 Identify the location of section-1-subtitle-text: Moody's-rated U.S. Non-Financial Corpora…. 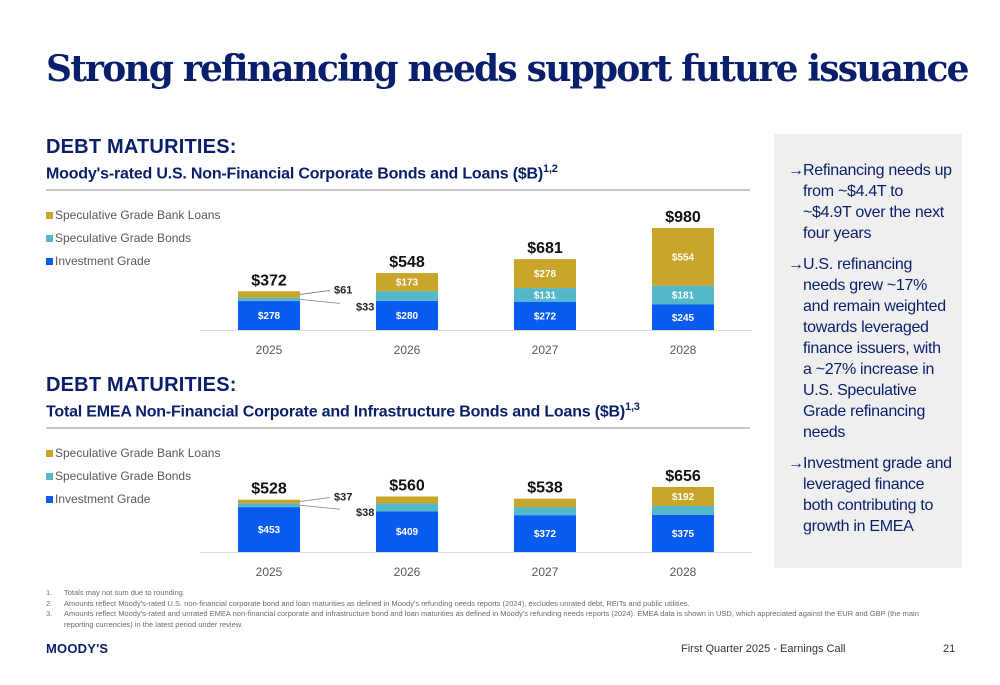
(295, 174).